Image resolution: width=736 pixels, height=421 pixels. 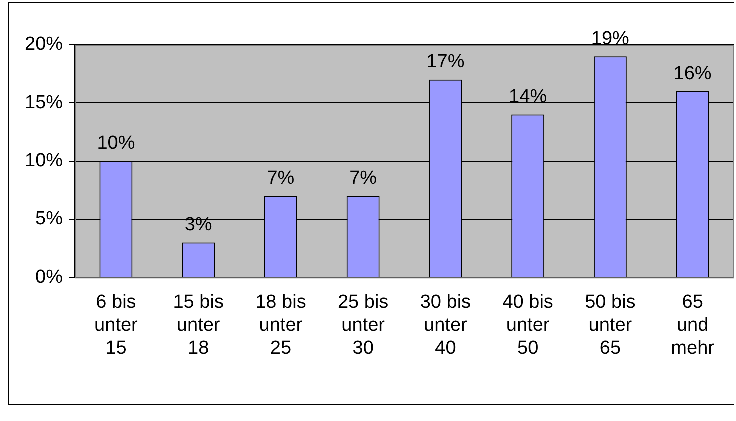 What do you see at coordinates (446, 325) in the screenshot?
I see `x-tick-label: 30 bis unter 40` at bounding box center [446, 325].